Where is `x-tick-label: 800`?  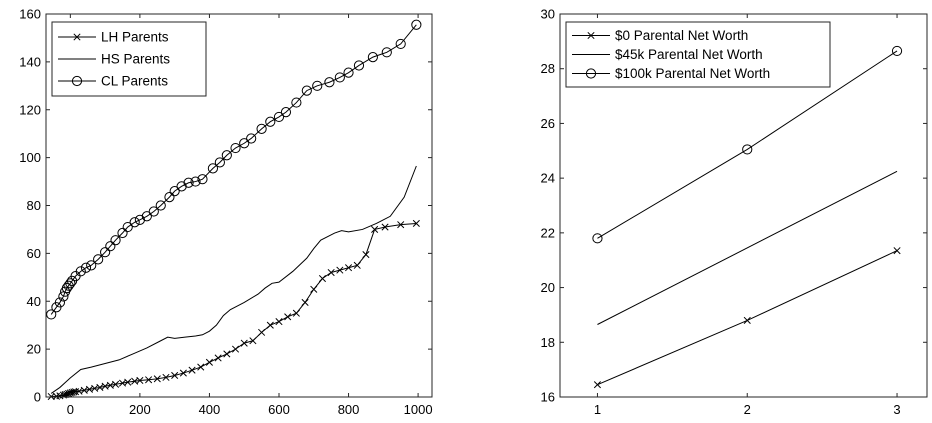 x-tick-label: 800 is located at coordinates (349, 409).